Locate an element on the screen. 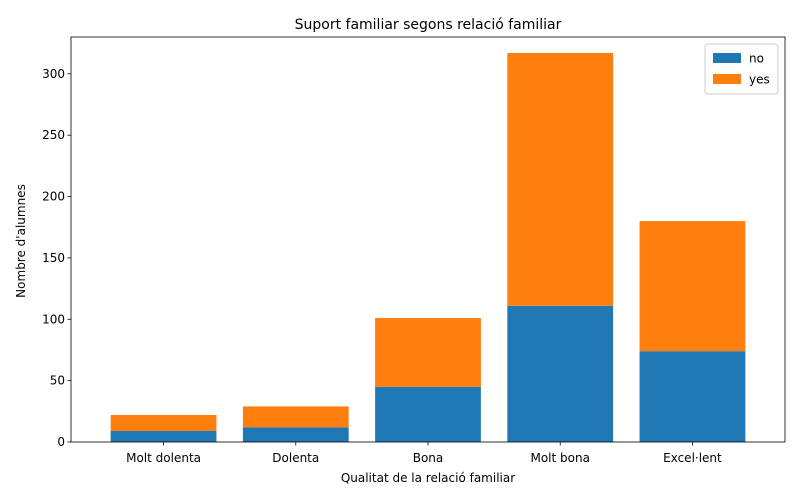 The width and height of the screenshot is (800, 500). x-tick-label-0: Molt dolenta is located at coordinates (163, 458).